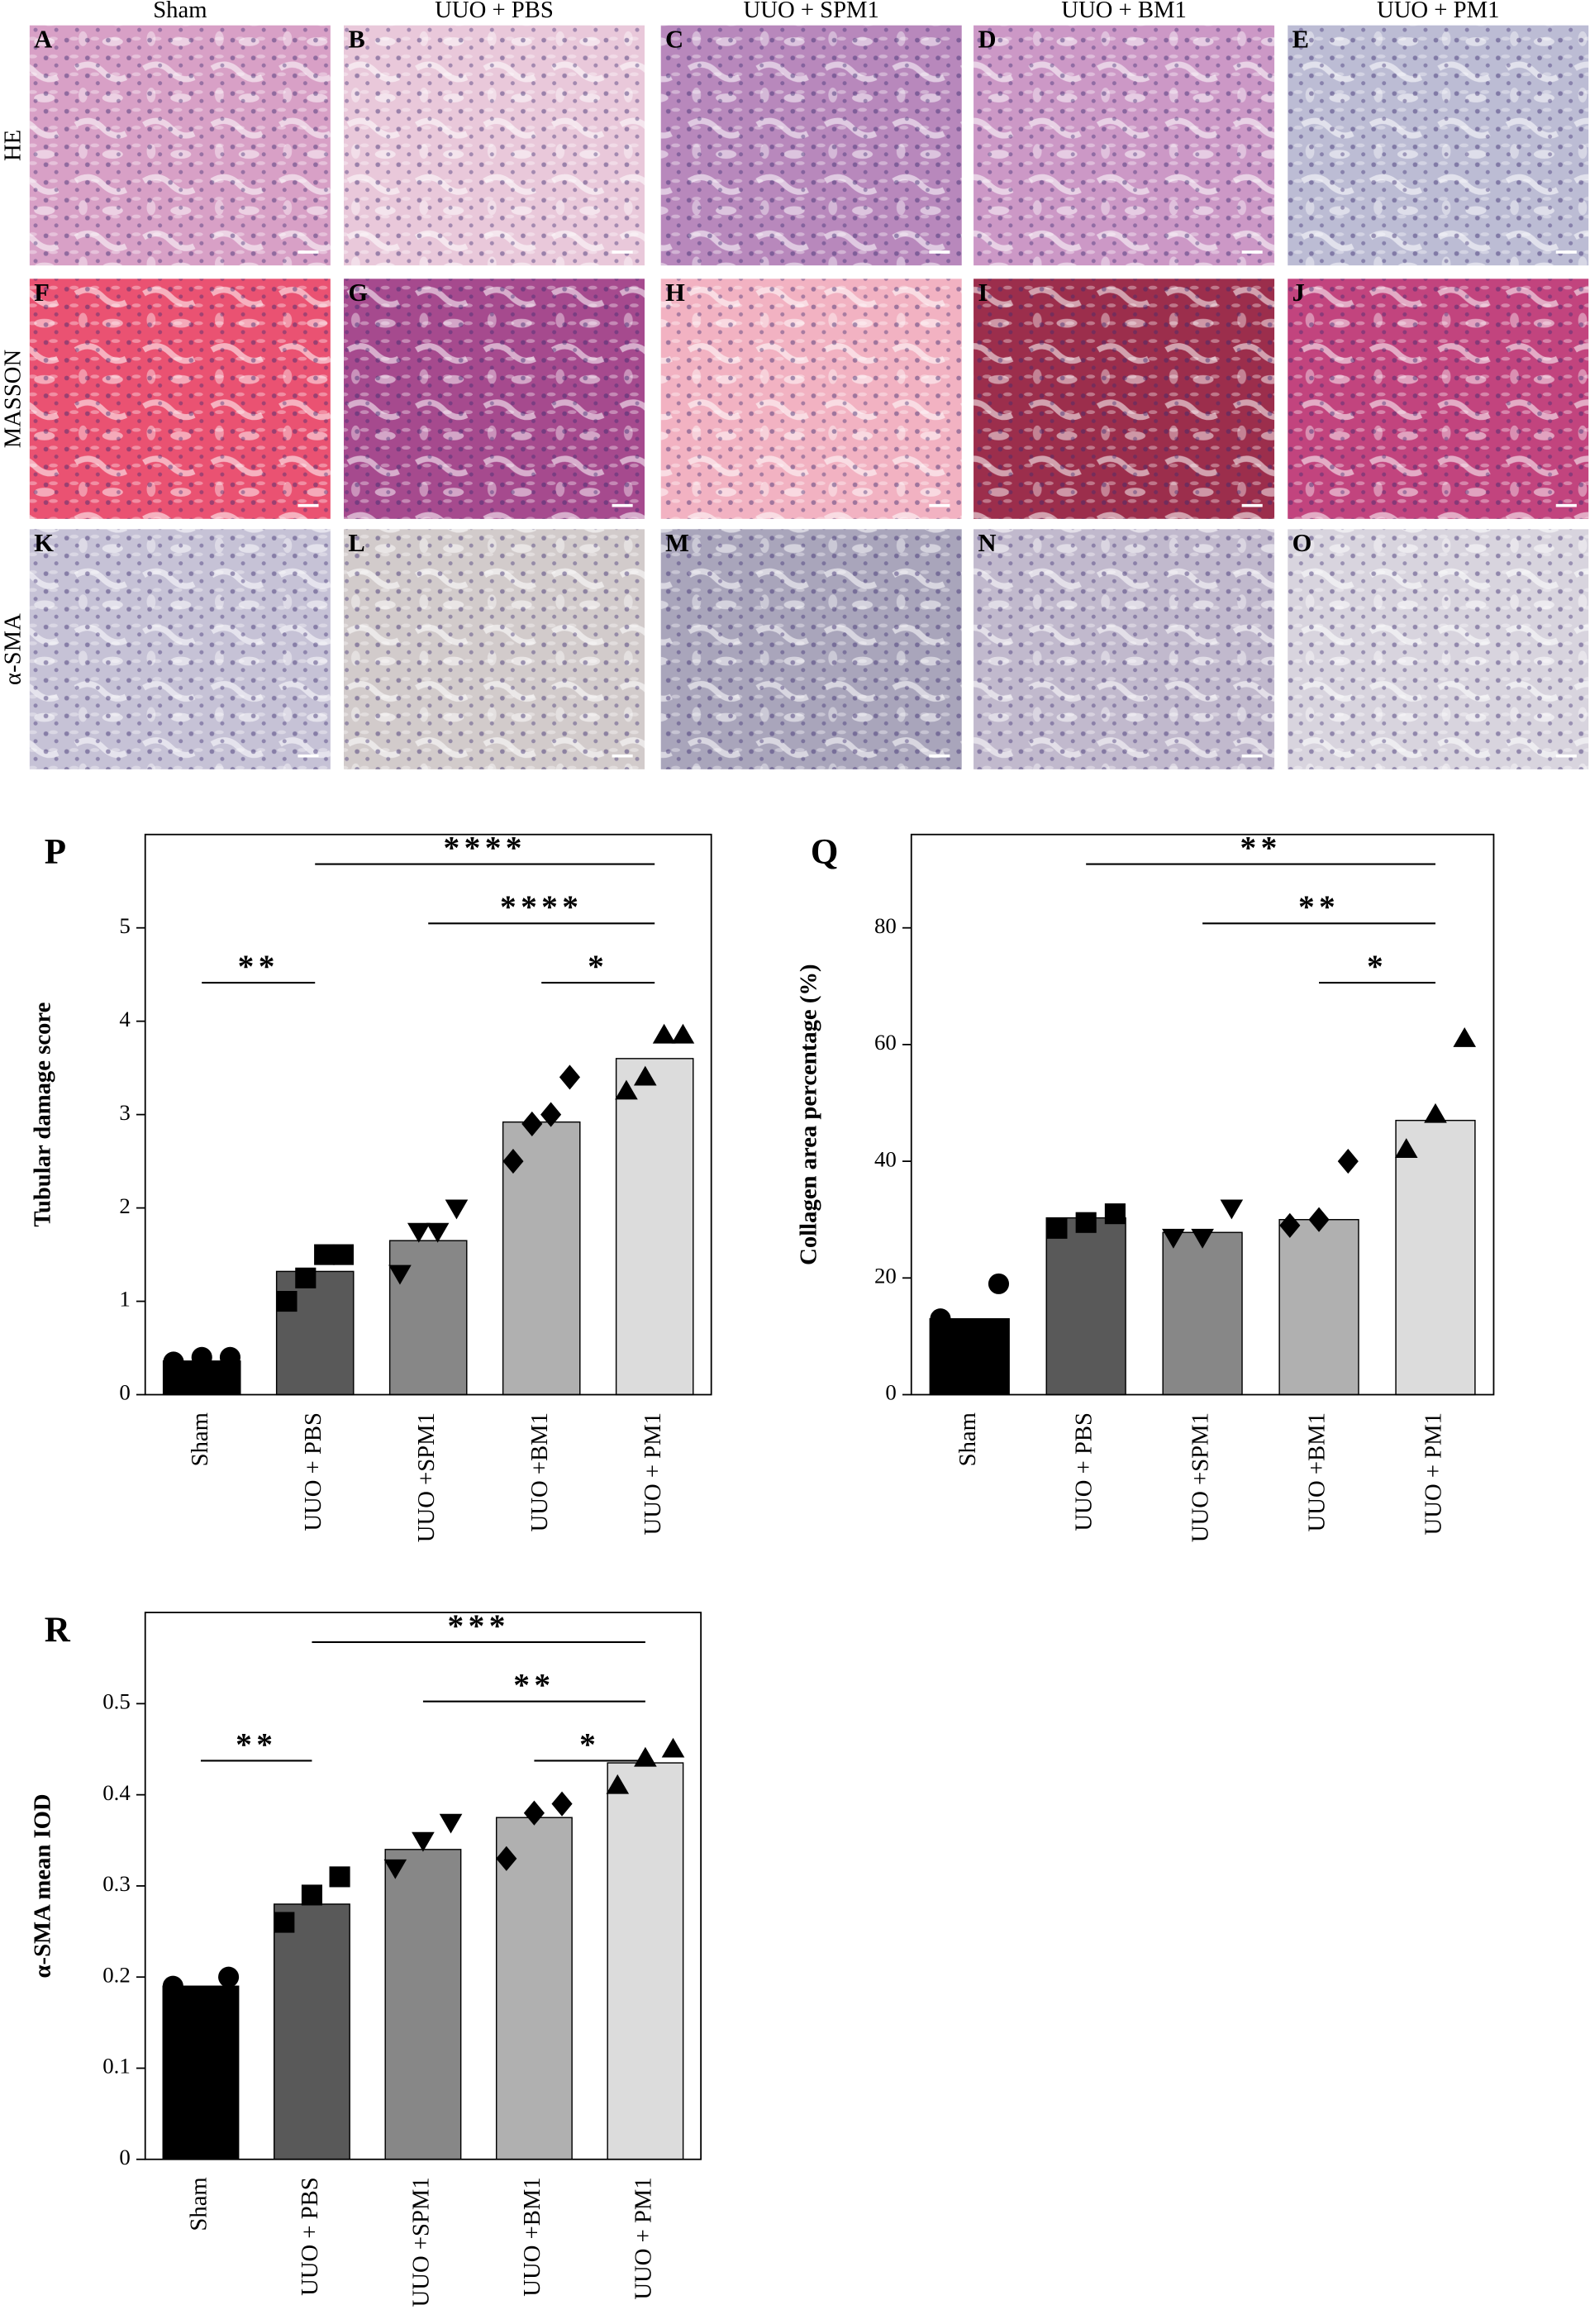 This screenshot has width=1590, height=2324. What do you see at coordinates (124, 1205) in the screenshot?
I see `y-tick-label: 2` at bounding box center [124, 1205].